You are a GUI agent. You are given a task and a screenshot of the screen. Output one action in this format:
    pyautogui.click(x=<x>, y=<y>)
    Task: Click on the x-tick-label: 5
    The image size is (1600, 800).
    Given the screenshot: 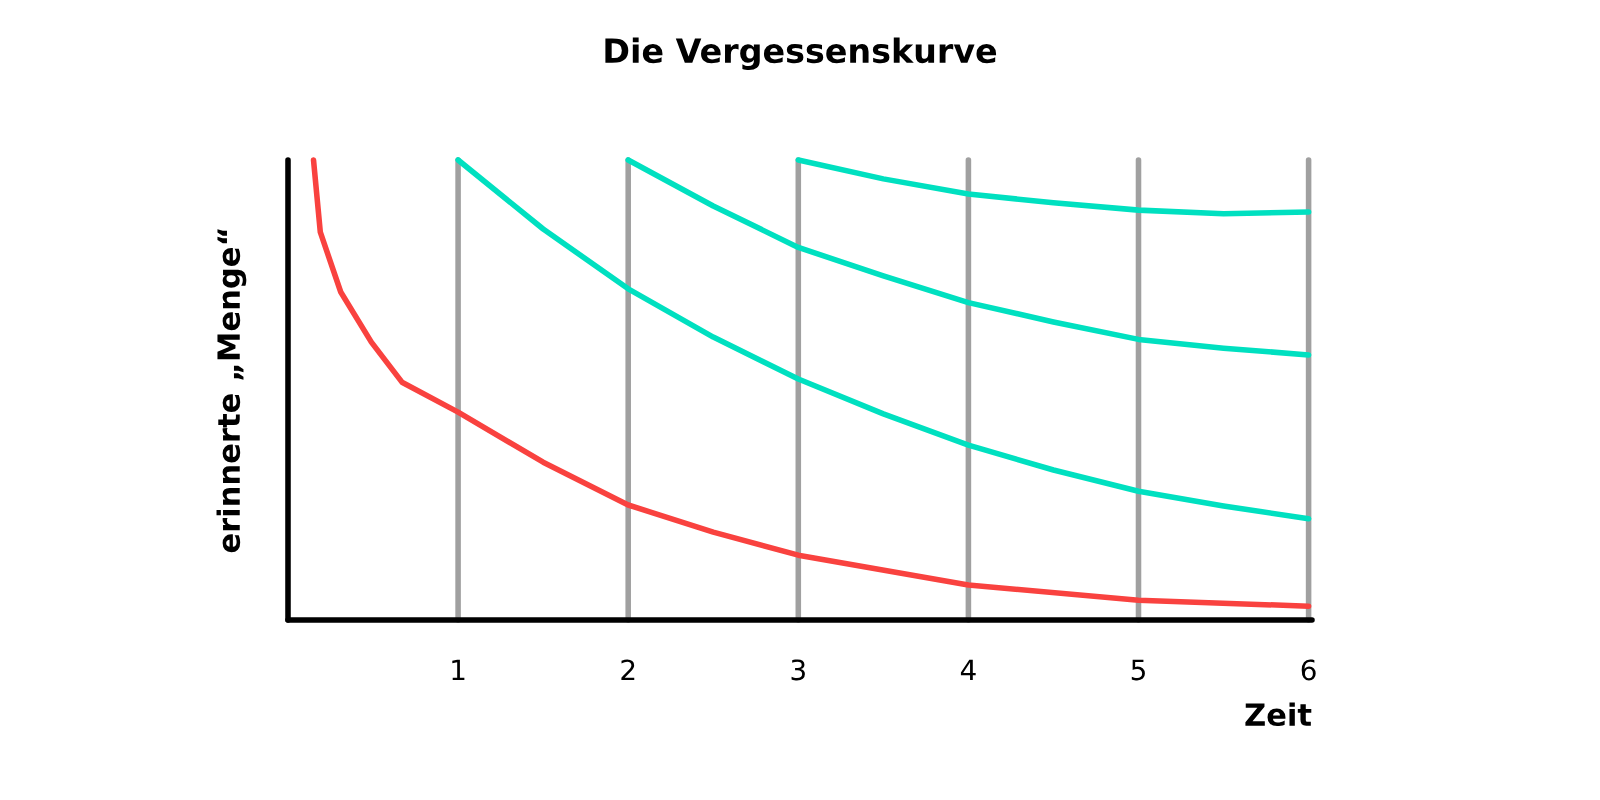 What is the action you would take?
    pyautogui.click(x=1138, y=670)
    